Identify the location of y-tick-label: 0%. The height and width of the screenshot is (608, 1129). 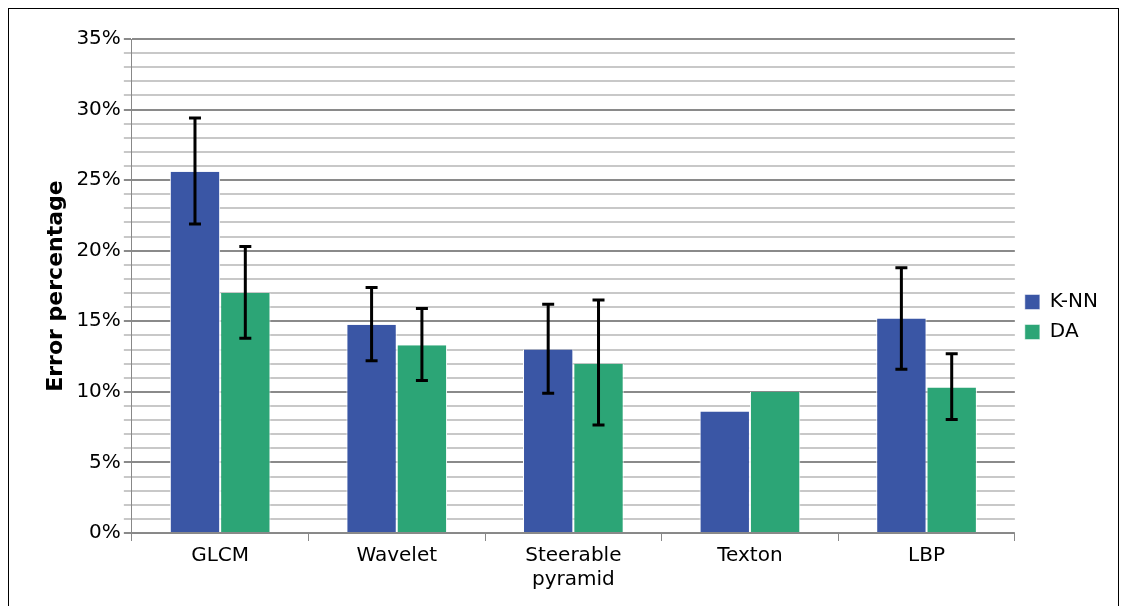
(105, 531).